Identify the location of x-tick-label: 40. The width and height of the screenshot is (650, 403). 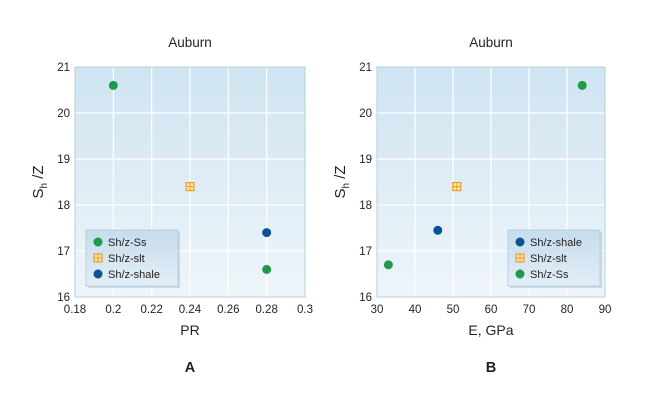
(415, 310).